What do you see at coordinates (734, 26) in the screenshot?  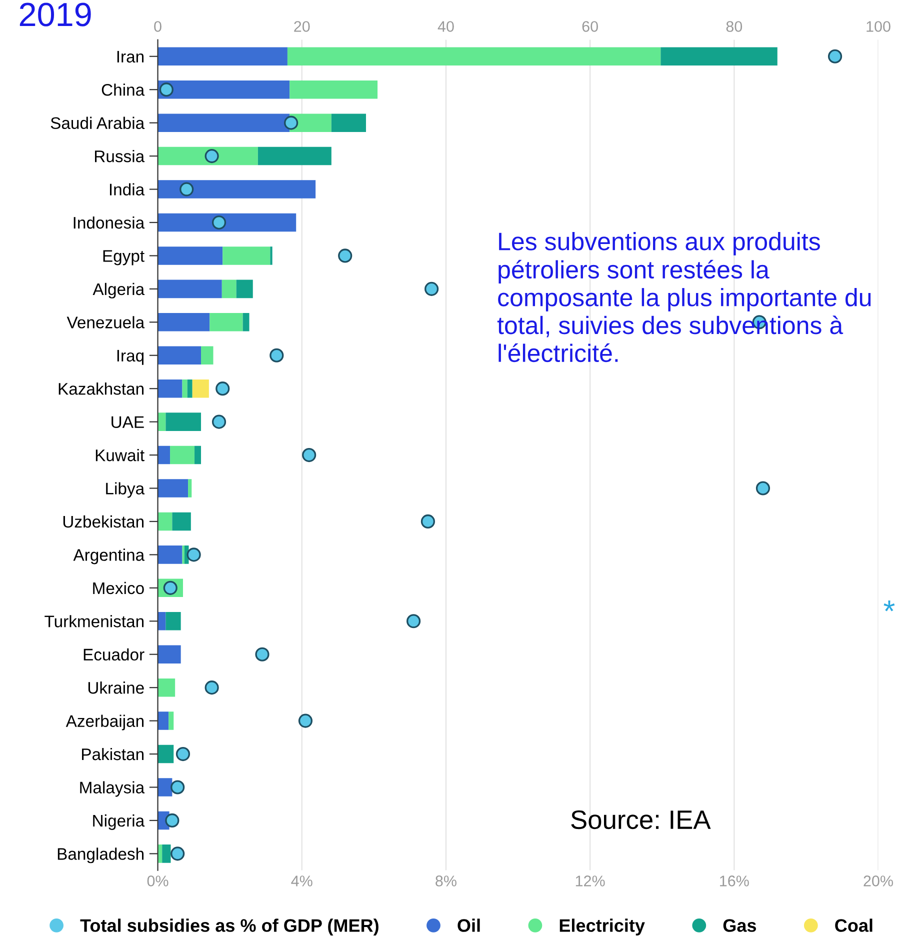 I see `x-tick-label: 80` at bounding box center [734, 26].